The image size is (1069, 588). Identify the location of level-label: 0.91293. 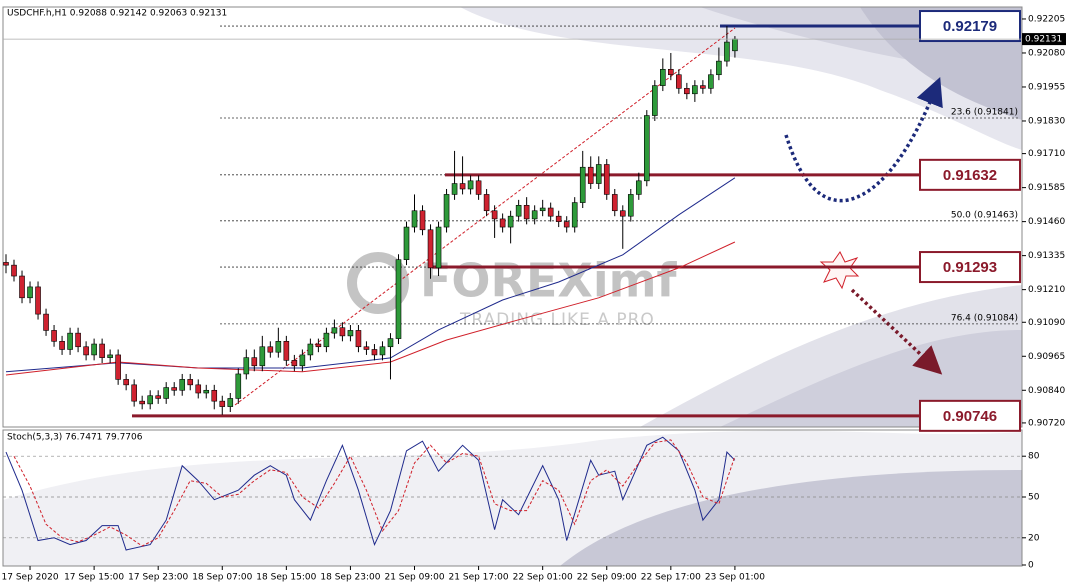
(970, 267).